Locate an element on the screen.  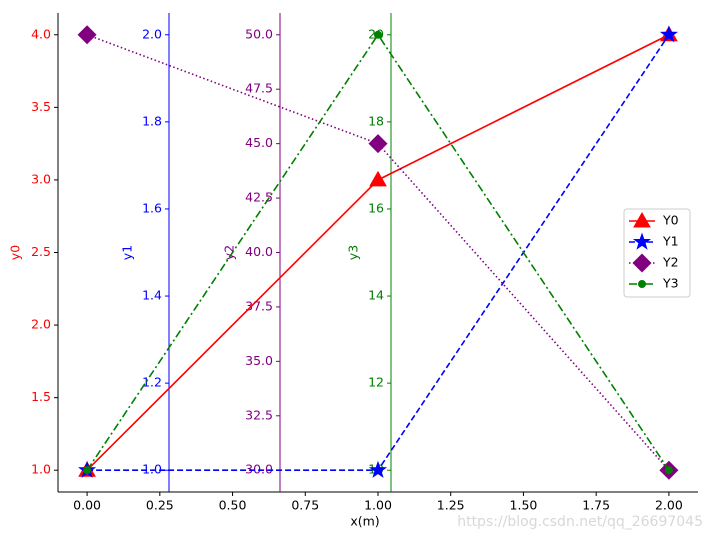
y-axis-label: y2 is located at coordinates (229, 252).